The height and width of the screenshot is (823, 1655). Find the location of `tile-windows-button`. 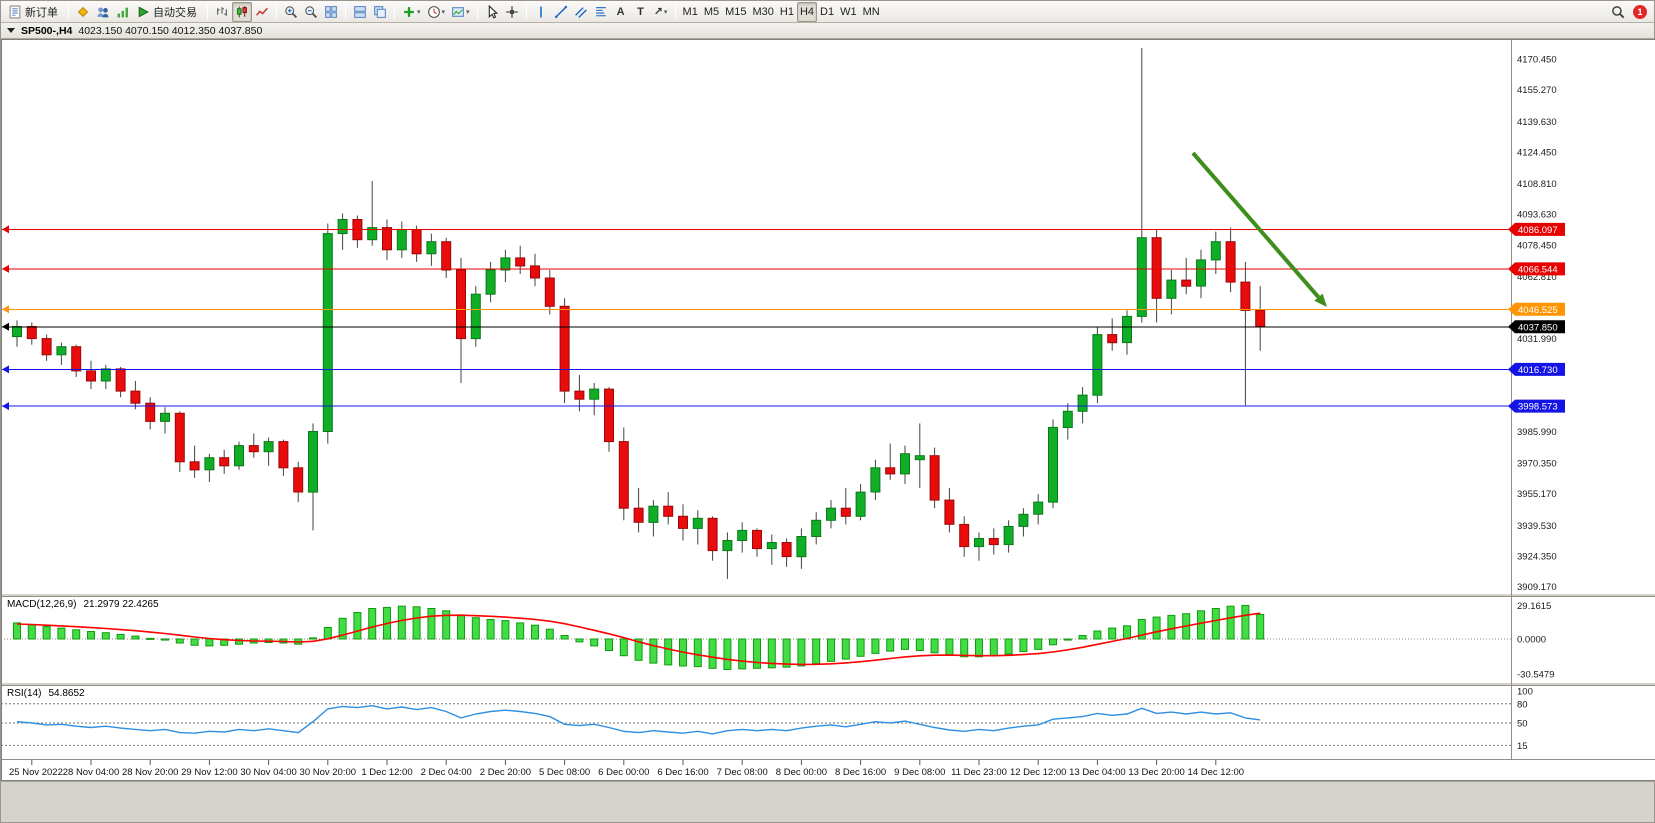

tile-windows-button is located at coordinates (331, 12).